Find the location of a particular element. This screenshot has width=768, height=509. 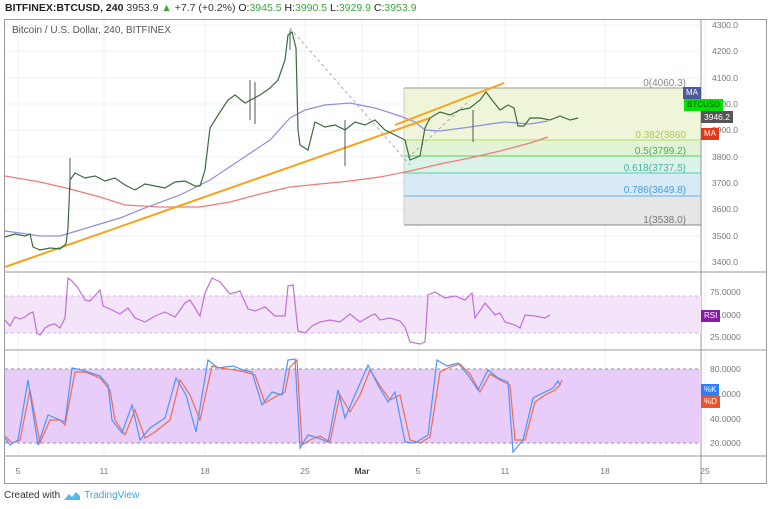

svg-text: 3400.0 is located at coordinates (725, 262).